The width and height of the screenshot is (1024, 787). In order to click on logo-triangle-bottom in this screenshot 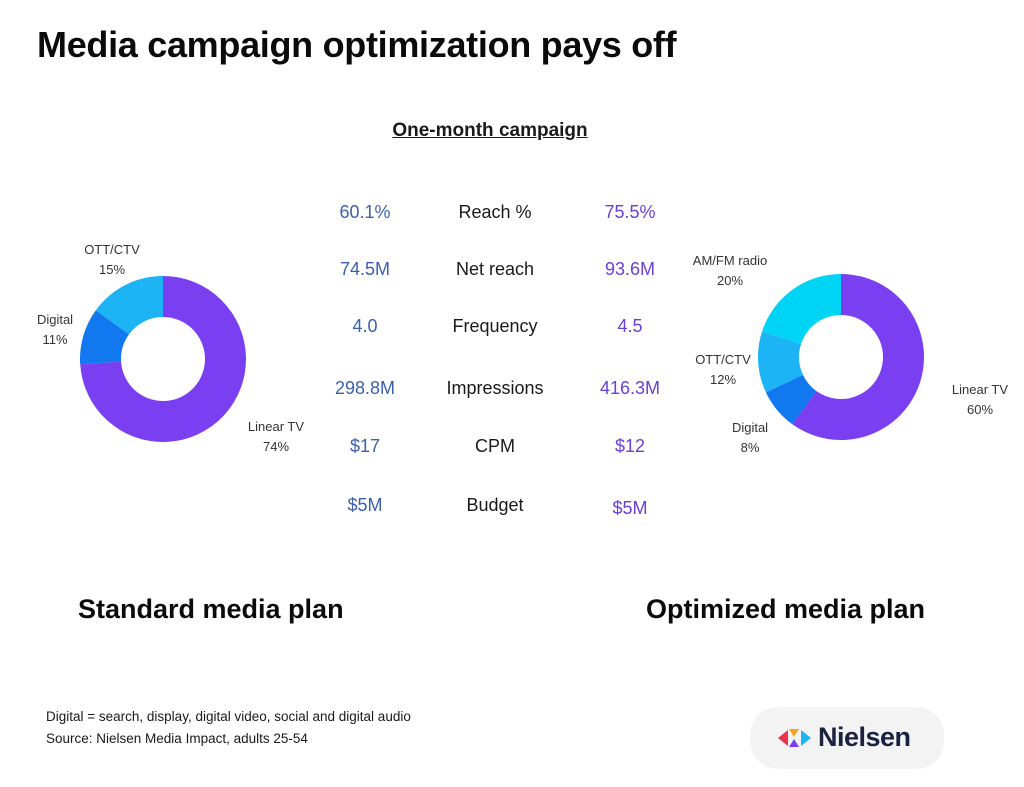, I will do `click(794, 743)`.